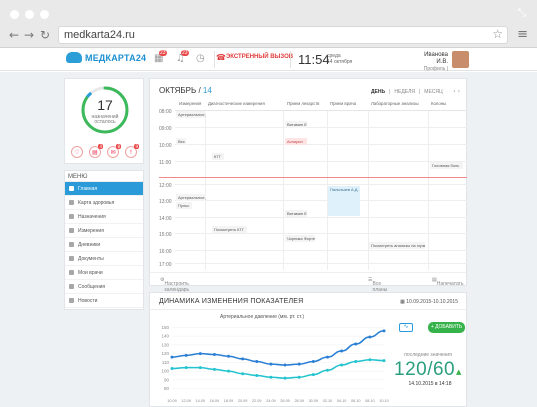 The image size is (537, 407). Describe the element at coordinates (229, 229) in the screenshot. I see `calendar-event: Посмотреть КТГ` at that location.